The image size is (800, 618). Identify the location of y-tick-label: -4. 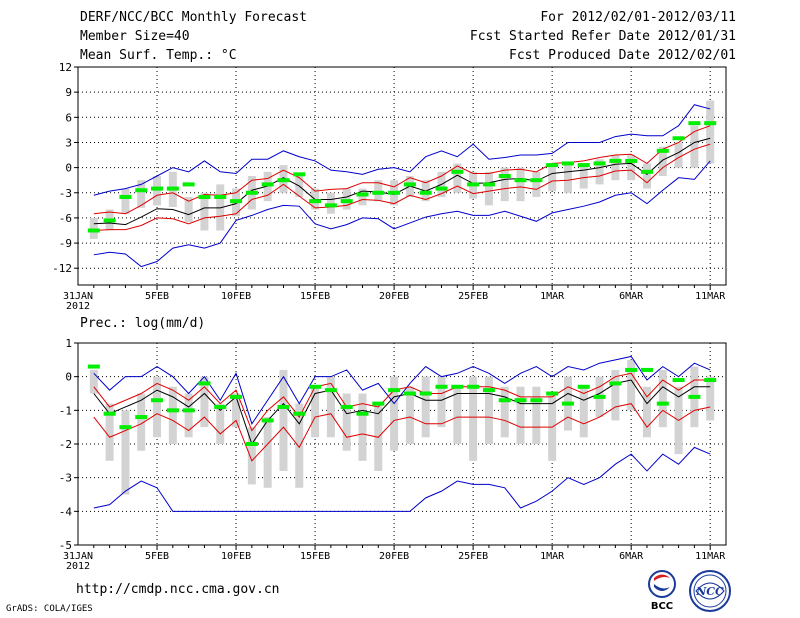
(66, 511).